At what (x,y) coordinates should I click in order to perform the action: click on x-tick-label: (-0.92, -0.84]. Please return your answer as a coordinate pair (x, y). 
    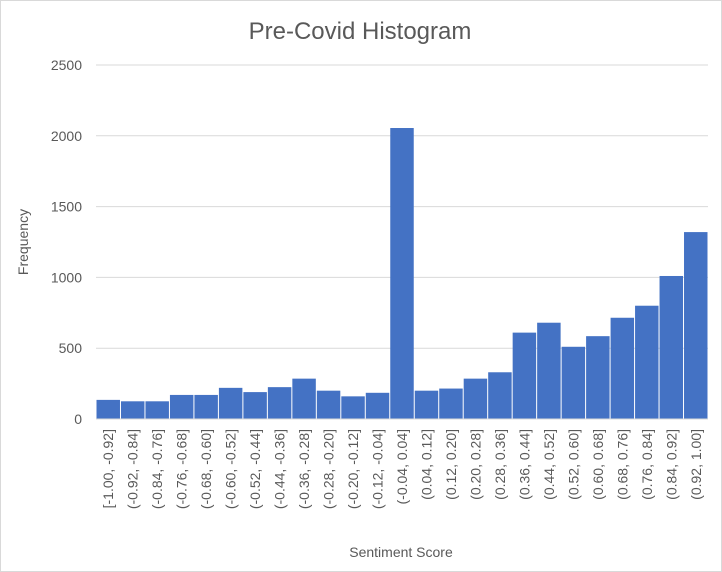
    Looking at the image, I should click on (133, 469).